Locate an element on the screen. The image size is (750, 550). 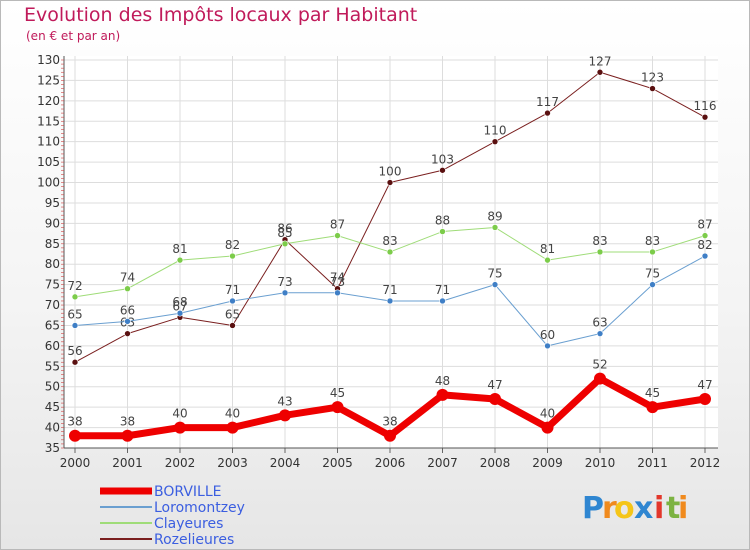
data-label: 63 is located at coordinates (599, 323).